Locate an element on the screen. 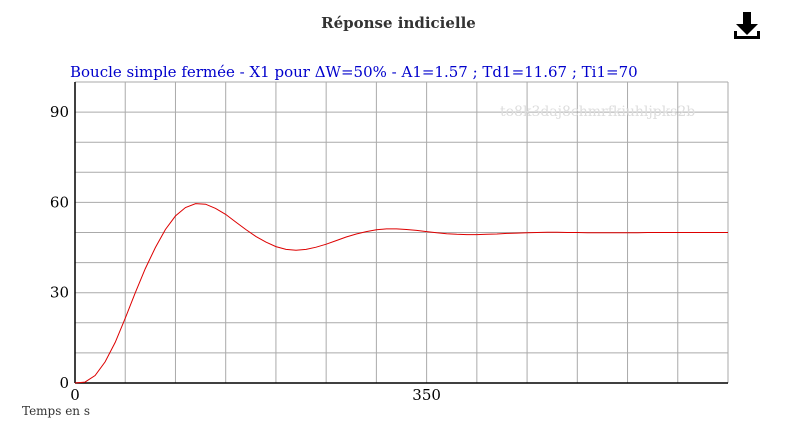  download-button is located at coordinates (747, 26).